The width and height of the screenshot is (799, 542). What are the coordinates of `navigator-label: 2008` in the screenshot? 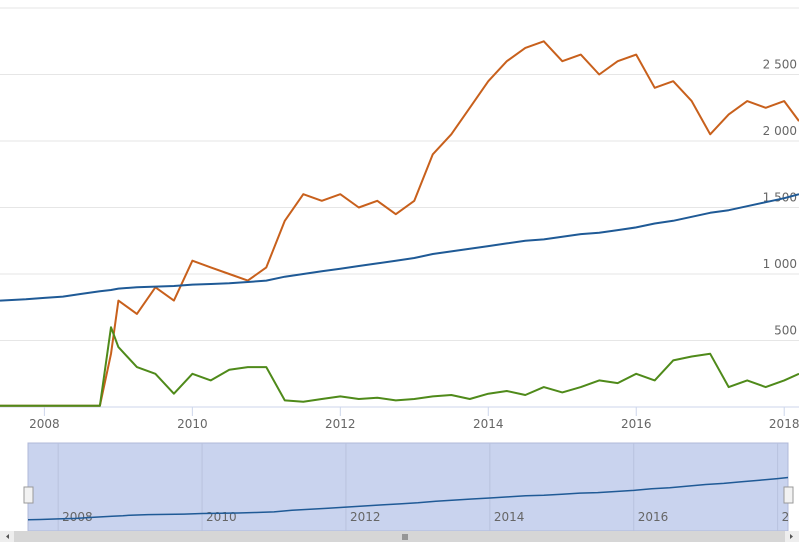 It's located at (77, 517).